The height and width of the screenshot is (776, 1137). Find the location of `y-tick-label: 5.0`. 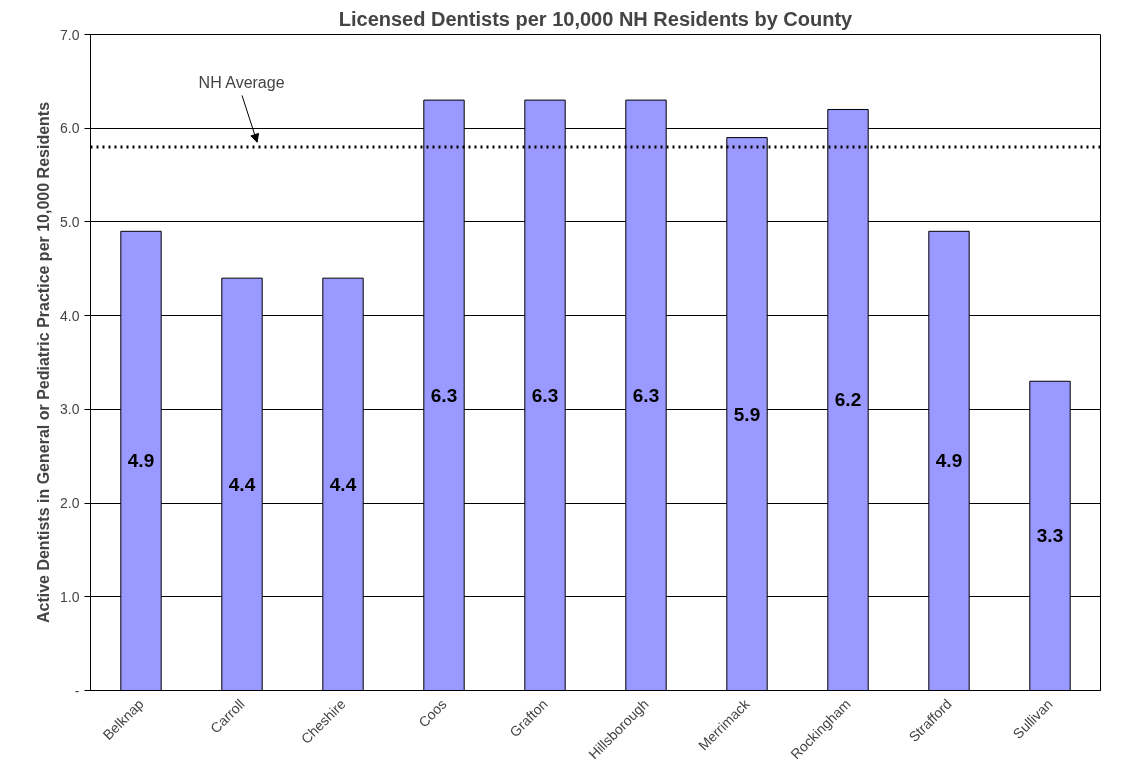

y-tick-label: 5.0 is located at coordinates (70, 221).